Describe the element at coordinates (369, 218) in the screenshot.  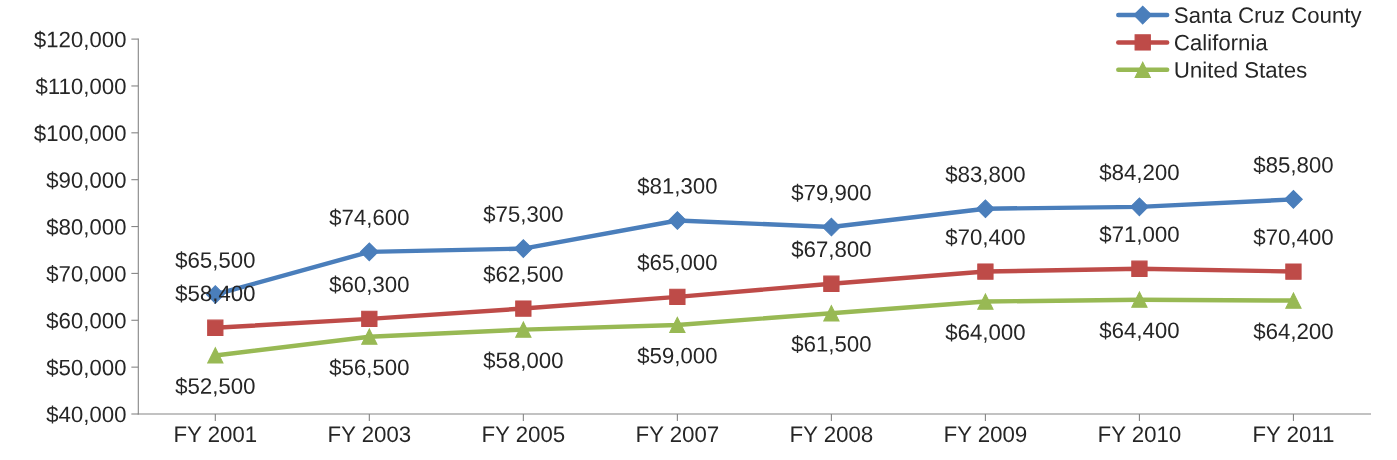
I see `data-label: $74,600` at that location.